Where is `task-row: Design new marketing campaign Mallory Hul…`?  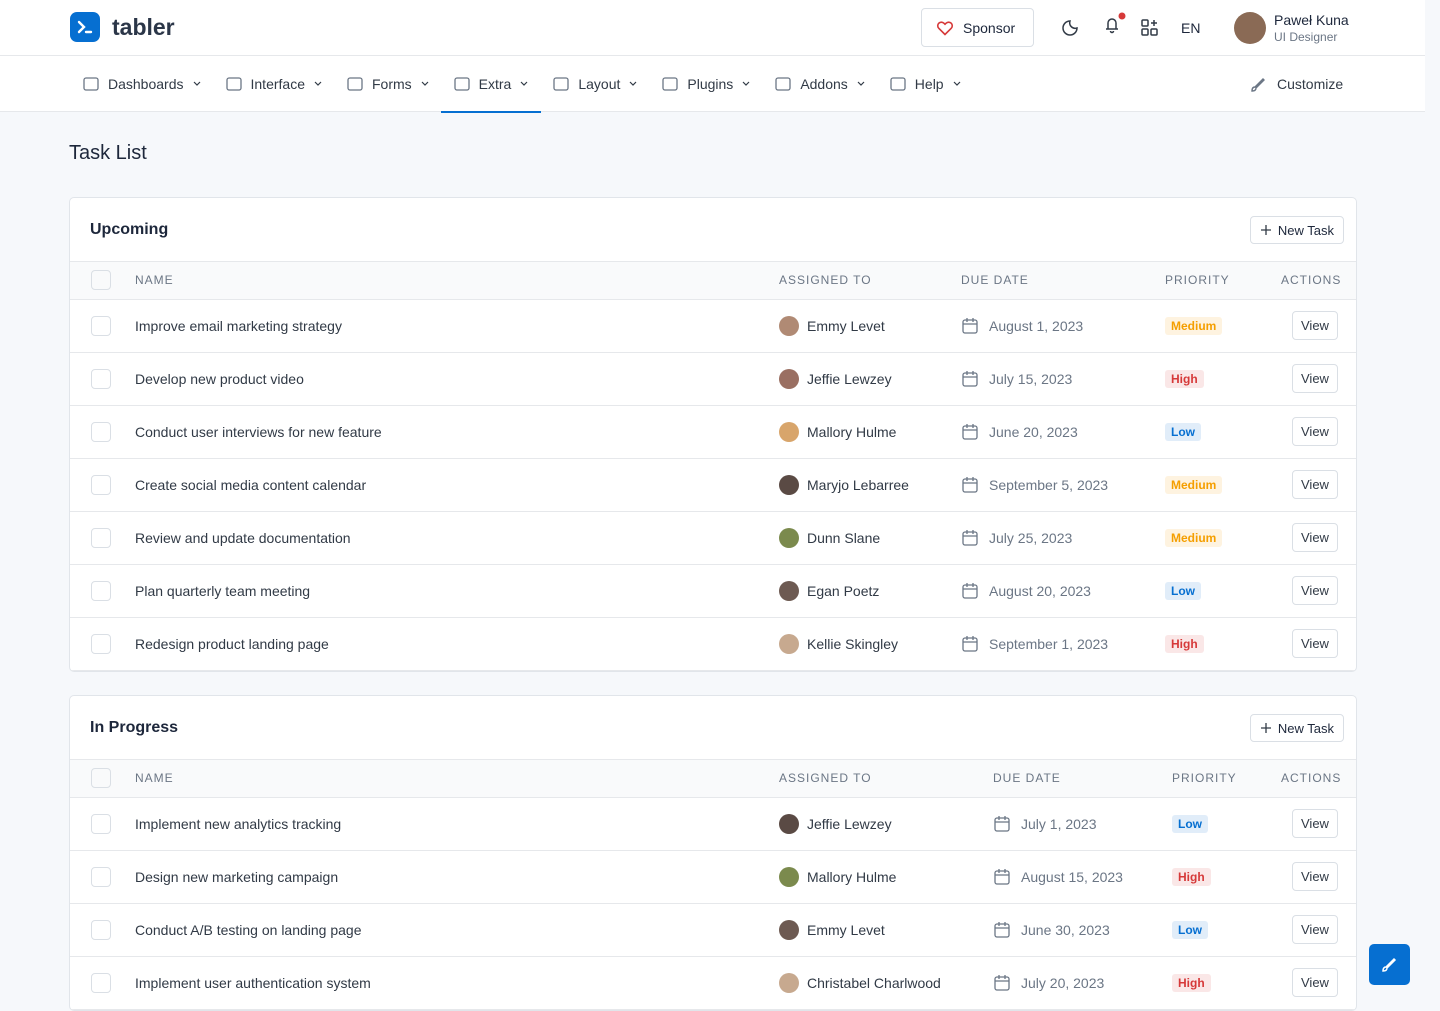
task-row: Design new marketing campaign Mallory Hul… is located at coordinates (713, 877).